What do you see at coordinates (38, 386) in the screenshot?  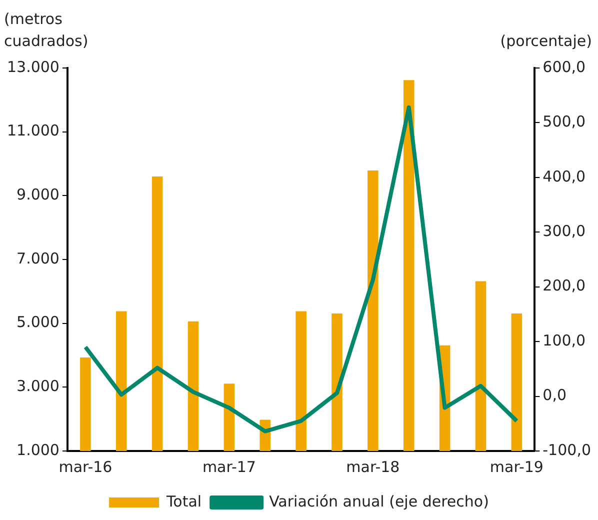 I see `y-tick-label: 3.000` at bounding box center [38, 386].